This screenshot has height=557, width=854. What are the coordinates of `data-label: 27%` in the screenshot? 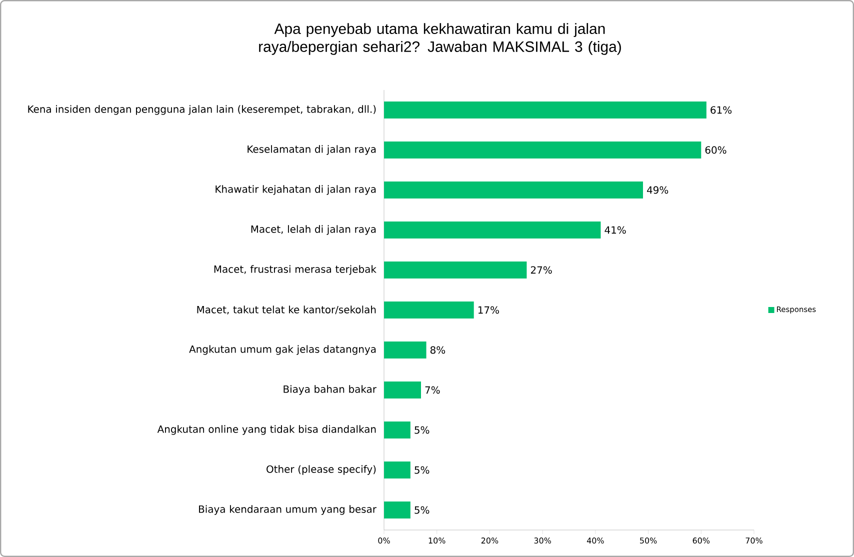 It's located at (541, 270).